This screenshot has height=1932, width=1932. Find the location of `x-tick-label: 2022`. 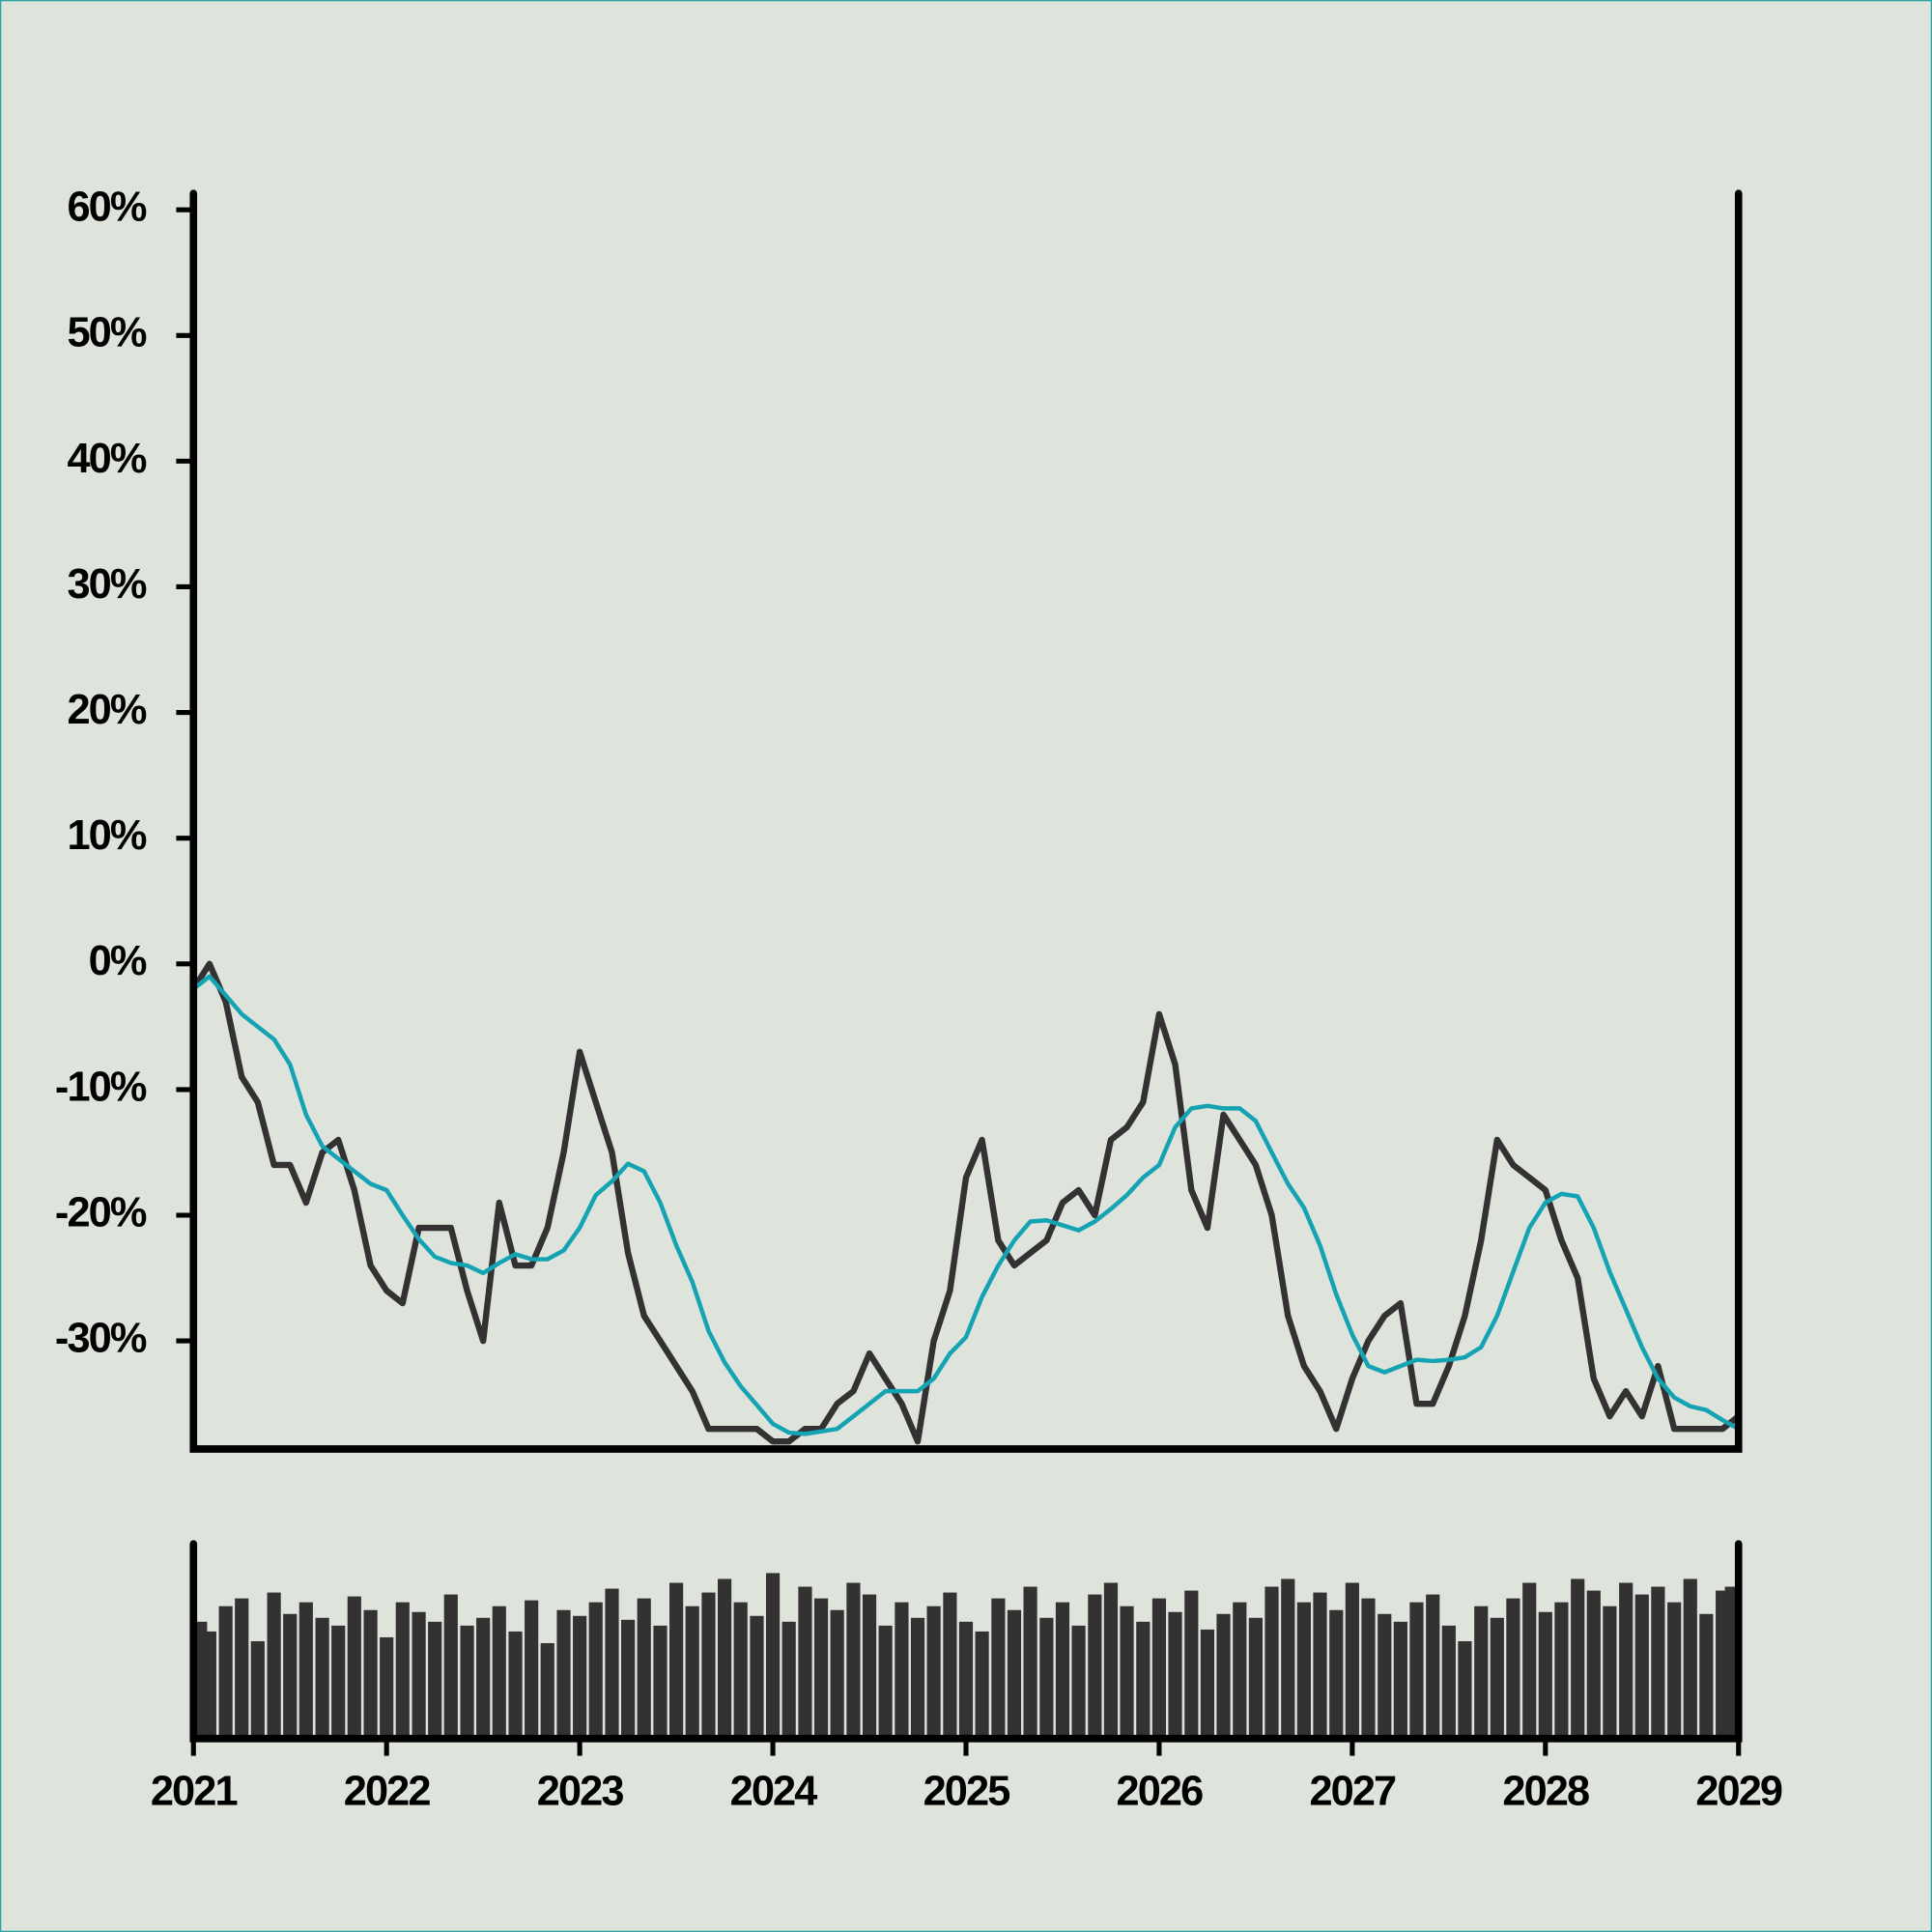

x-tick-label: 2022 is located at coordinates (387, 1792).